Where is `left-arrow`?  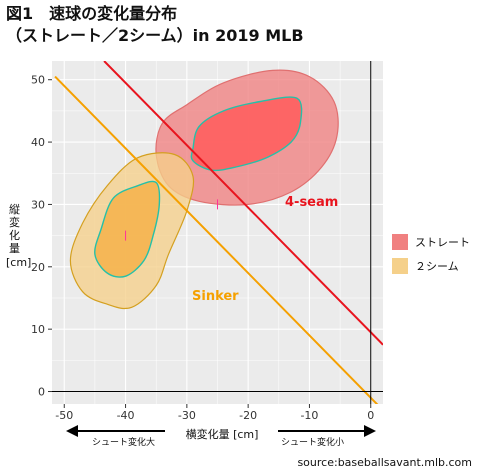 left-arrow is located at coordinates (115, 431).